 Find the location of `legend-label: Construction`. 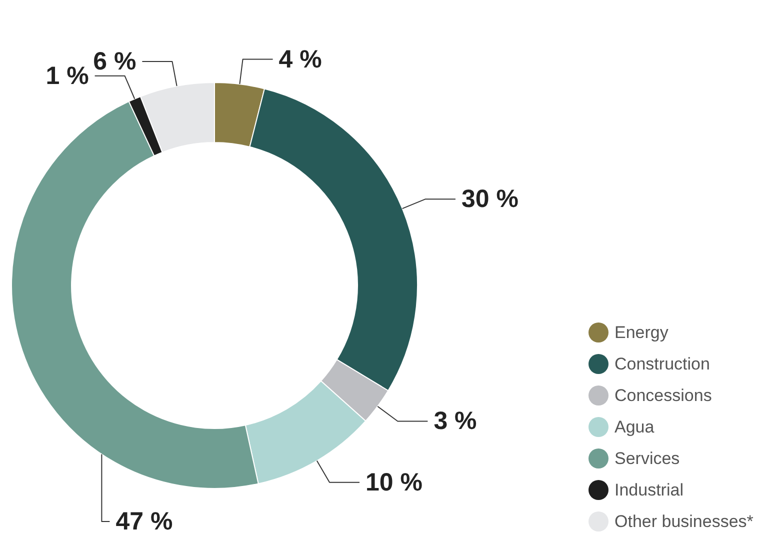

legend-label: Construction is located at coordinates (662, 364).